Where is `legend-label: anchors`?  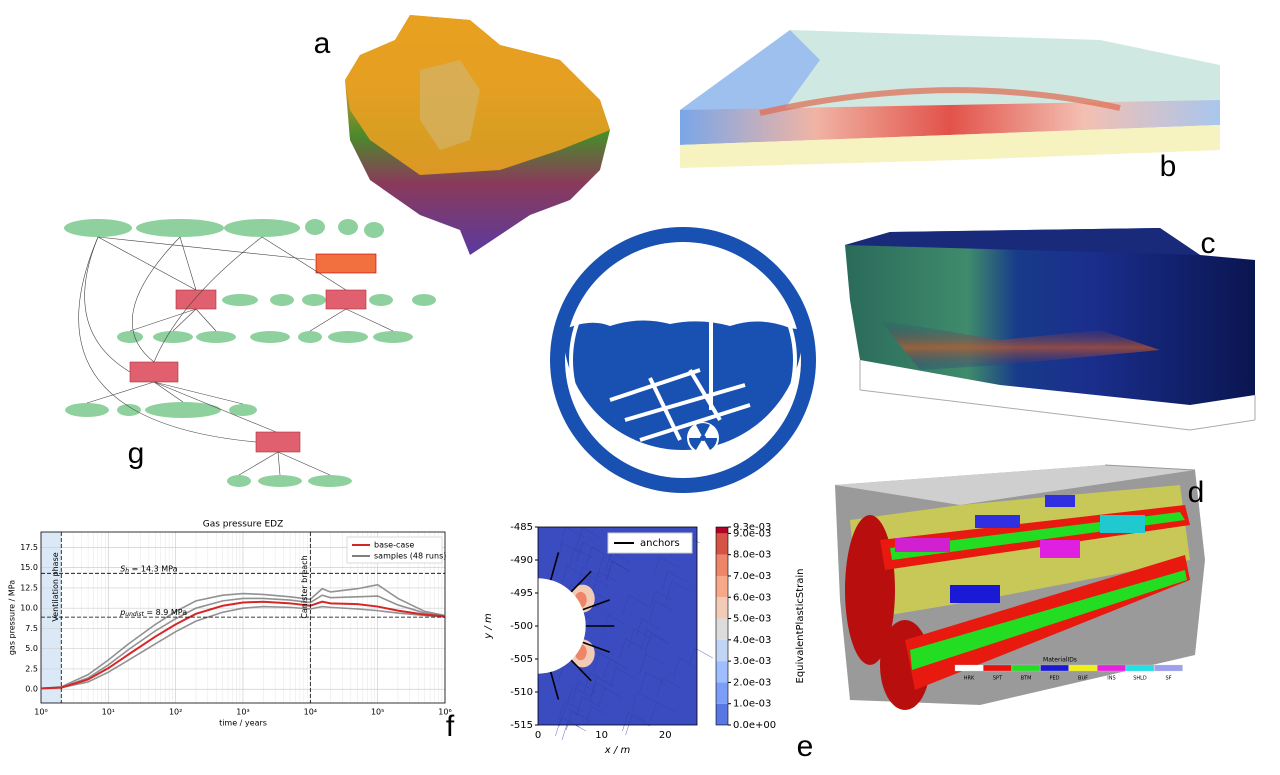 legend-label: anchors is located at coordinates (660, 543).